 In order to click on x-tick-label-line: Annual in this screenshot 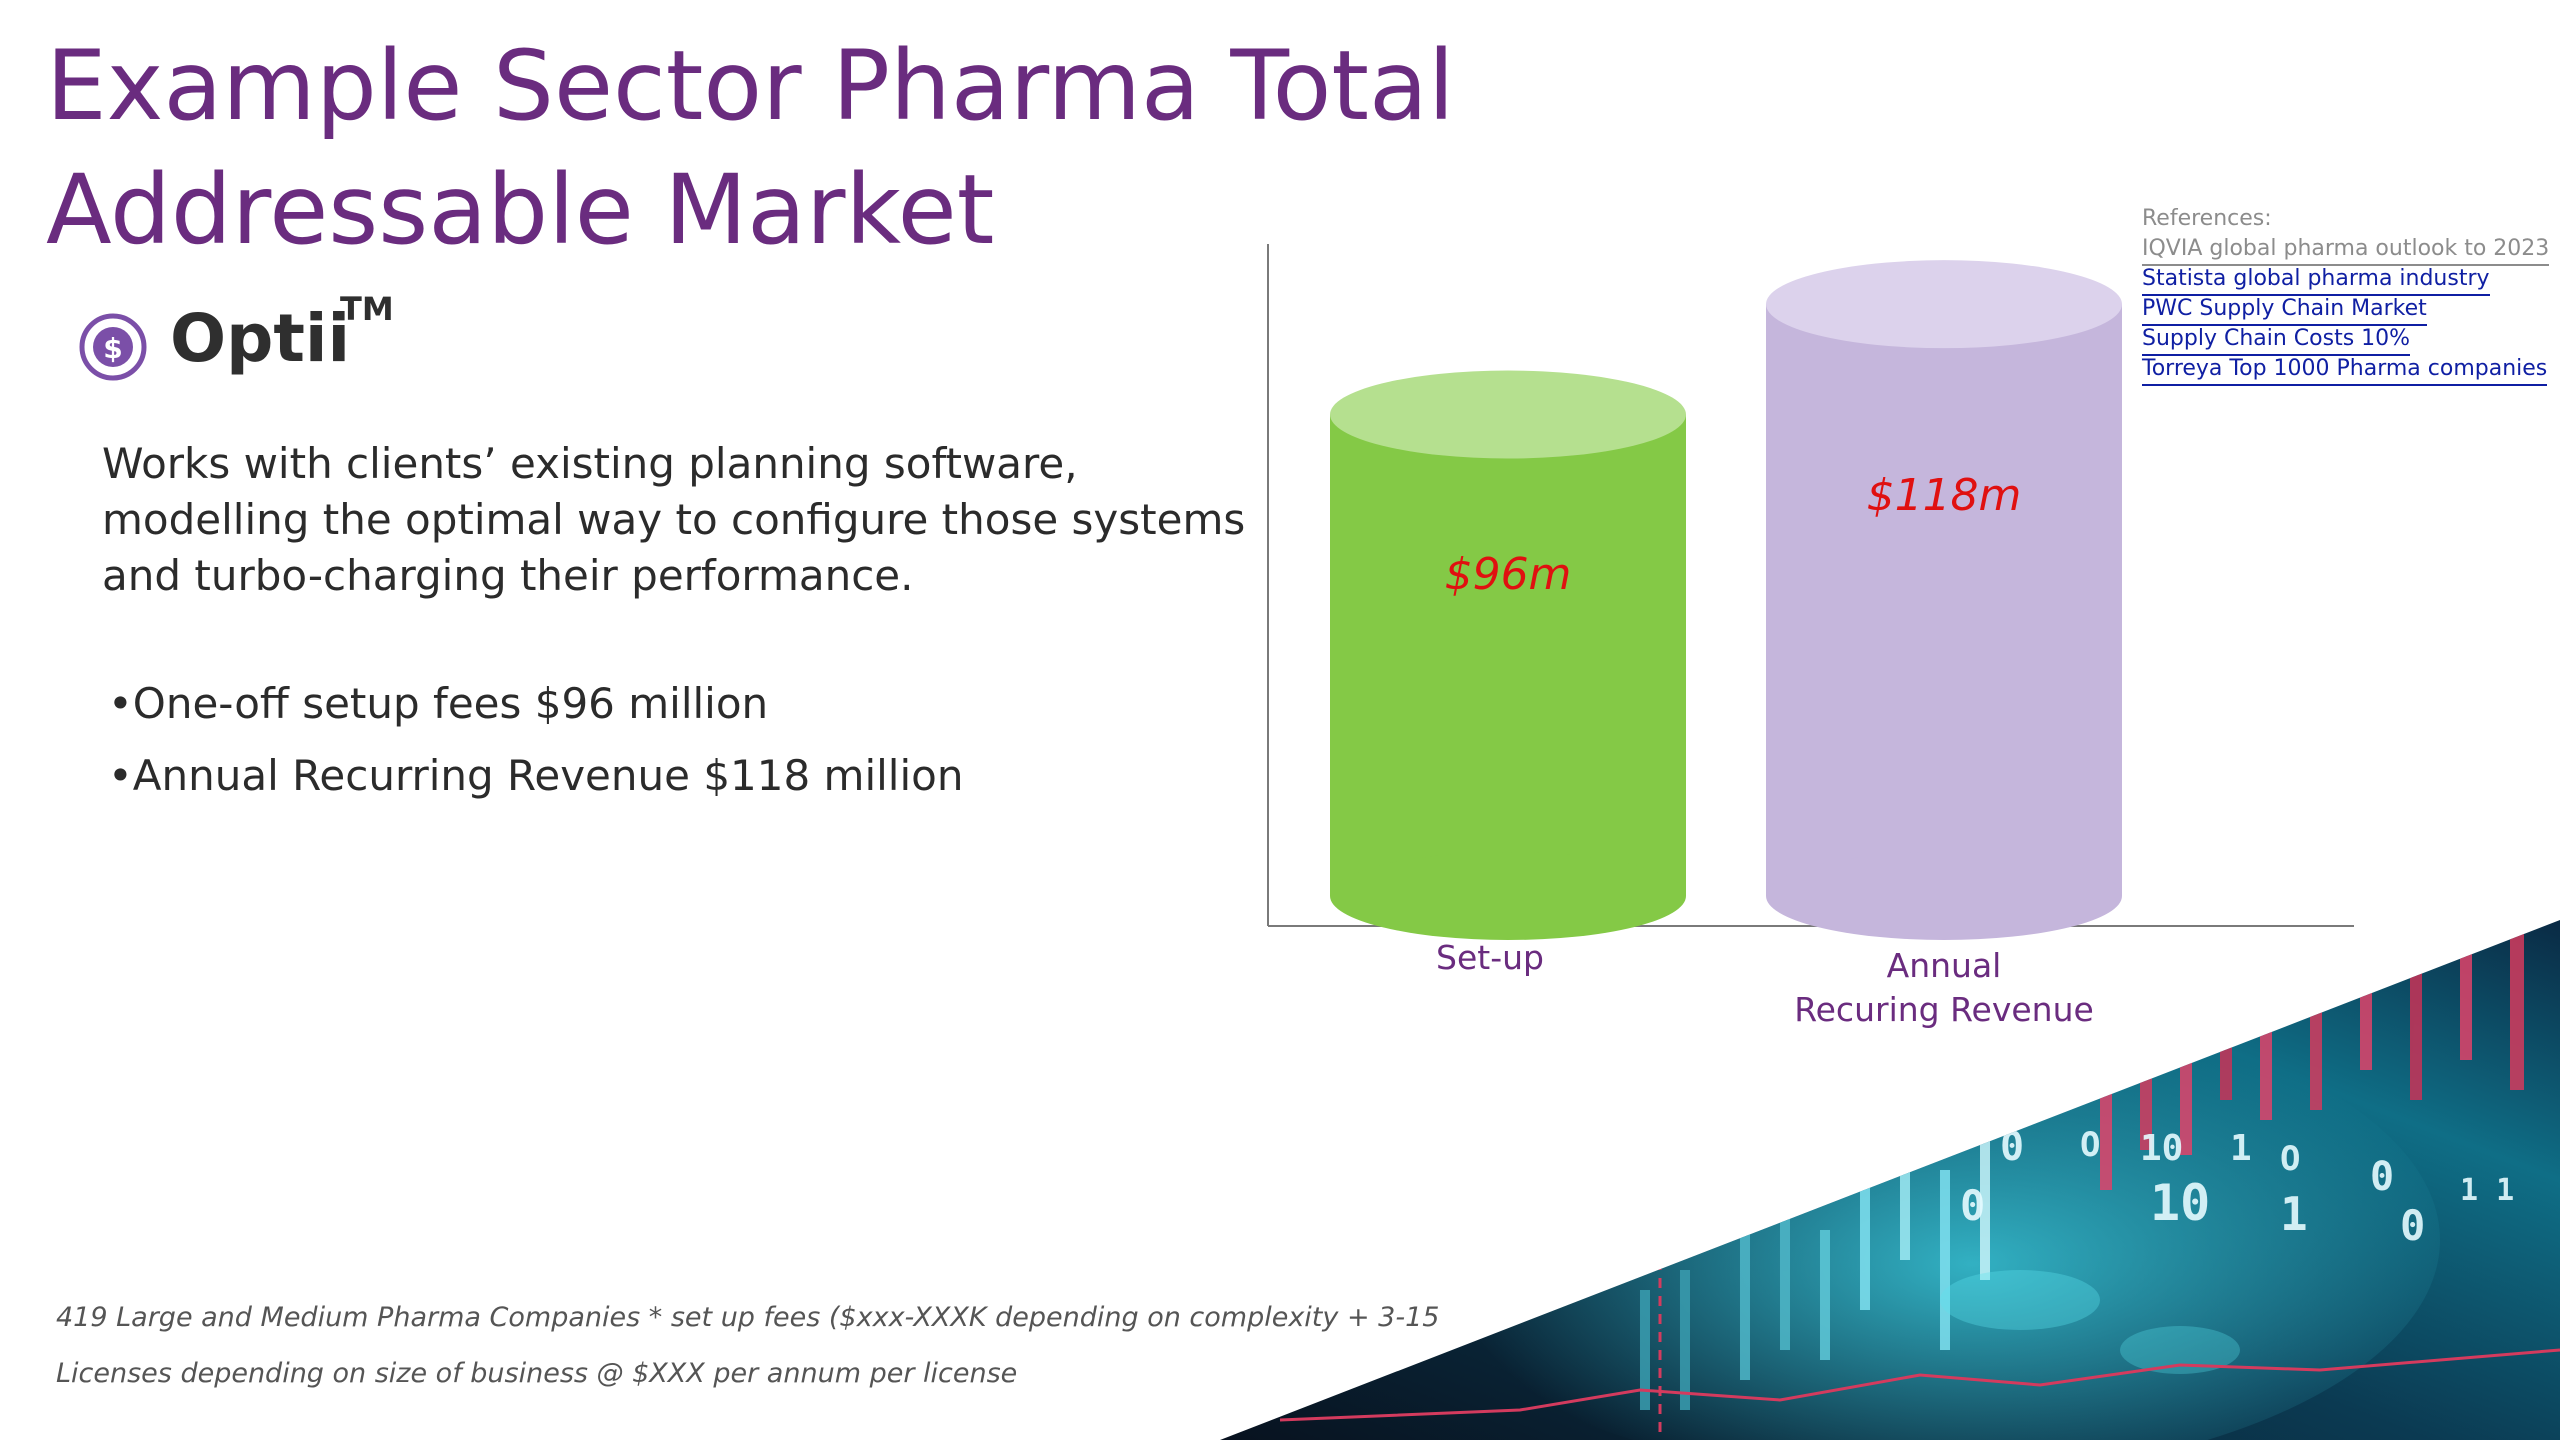, I will do `click(1944, 965)`.